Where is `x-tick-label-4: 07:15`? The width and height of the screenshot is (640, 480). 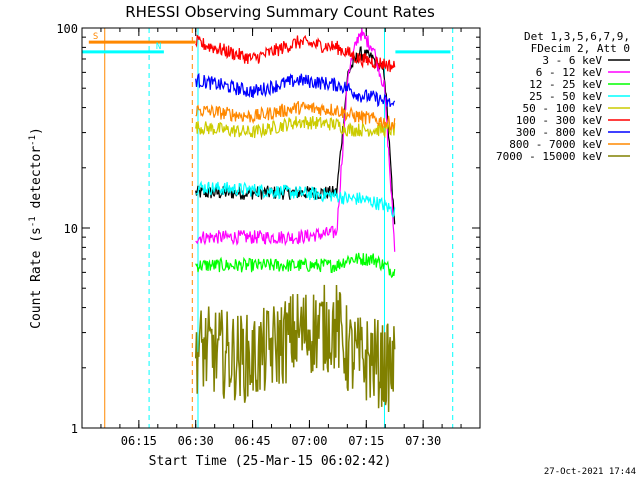 x-tick-label-4: 07:15 is located at coordinates (366, 441).